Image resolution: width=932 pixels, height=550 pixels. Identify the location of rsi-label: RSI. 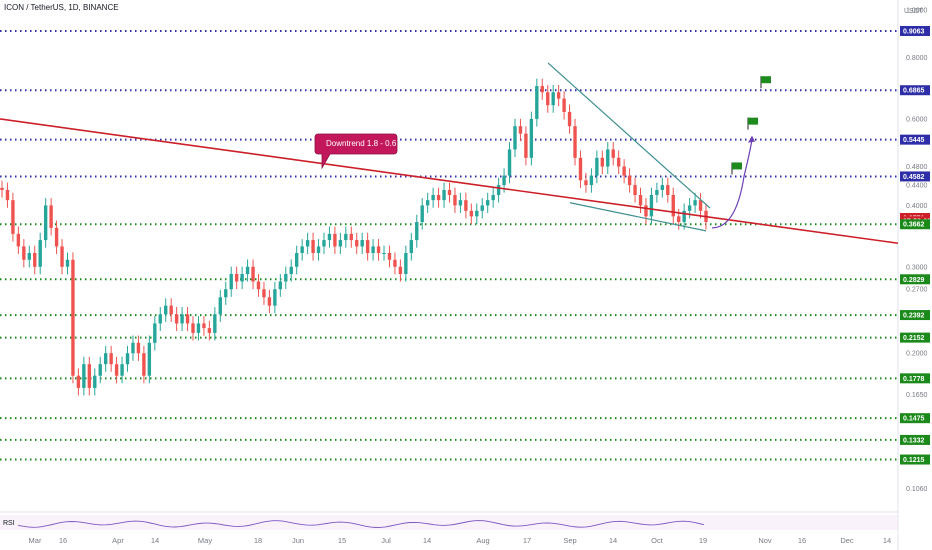
(9, 523).